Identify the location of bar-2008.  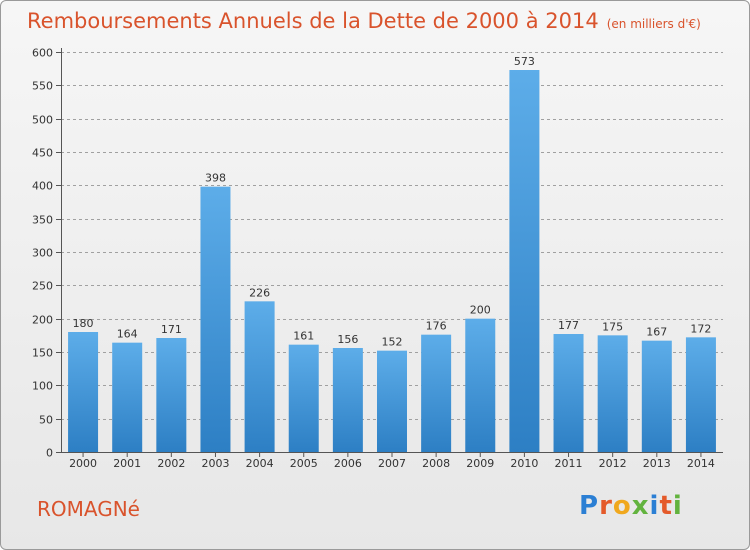
(436, 393).